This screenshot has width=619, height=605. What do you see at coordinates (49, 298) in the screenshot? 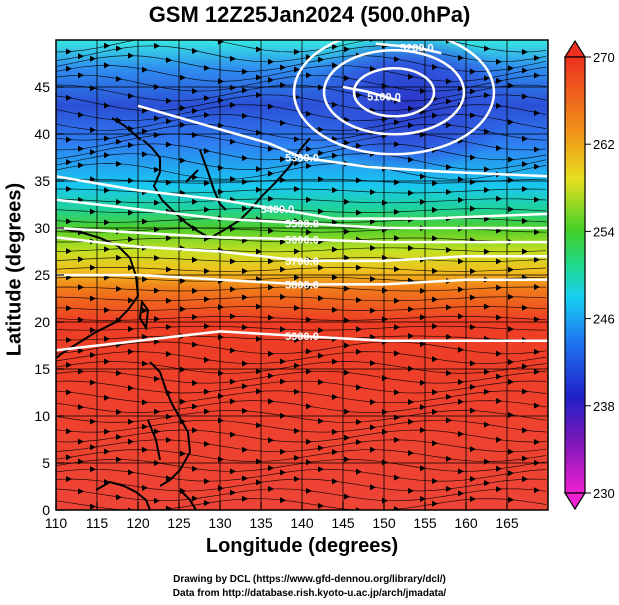
I see `y-axis-ticks: 0 5 10 15 20 25 30 35 40 45` at bounding box center [49, 298].